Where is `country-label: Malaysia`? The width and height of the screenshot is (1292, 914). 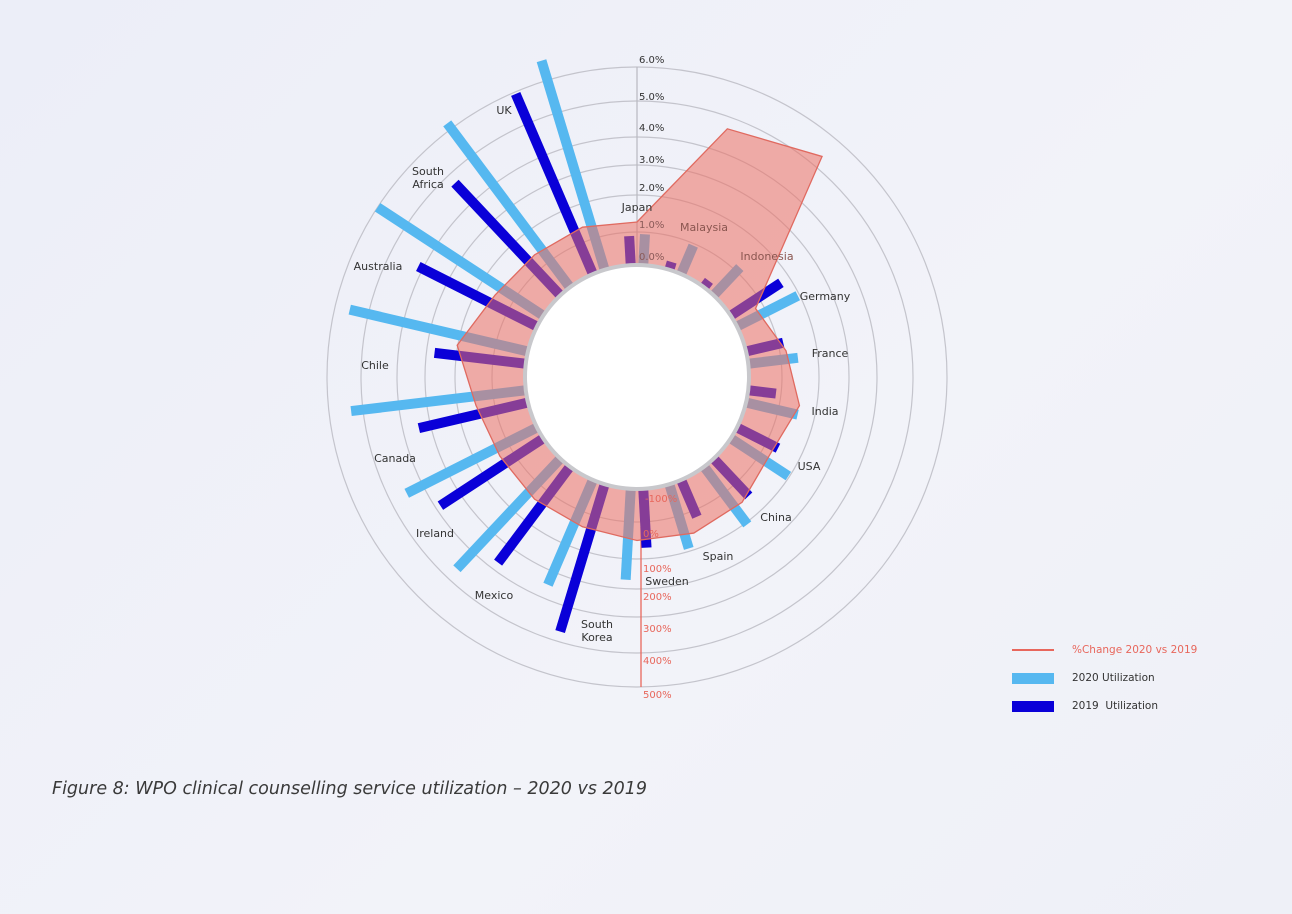
country-label: Malaysia is located at coordinates (704, 227).